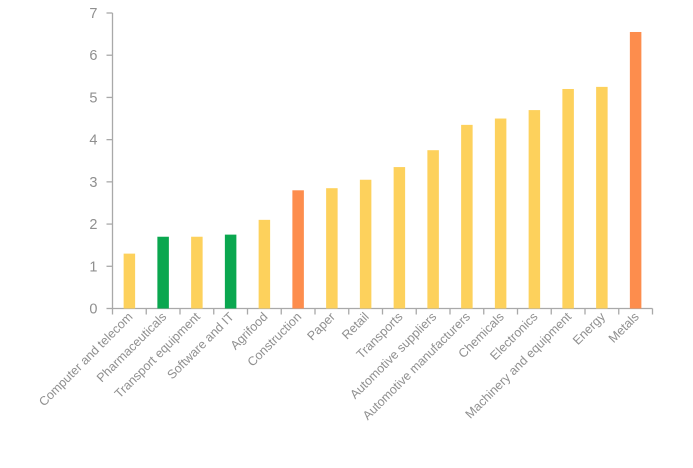  I want to click on bar-automotive-manufacturers, so click(467, 216).